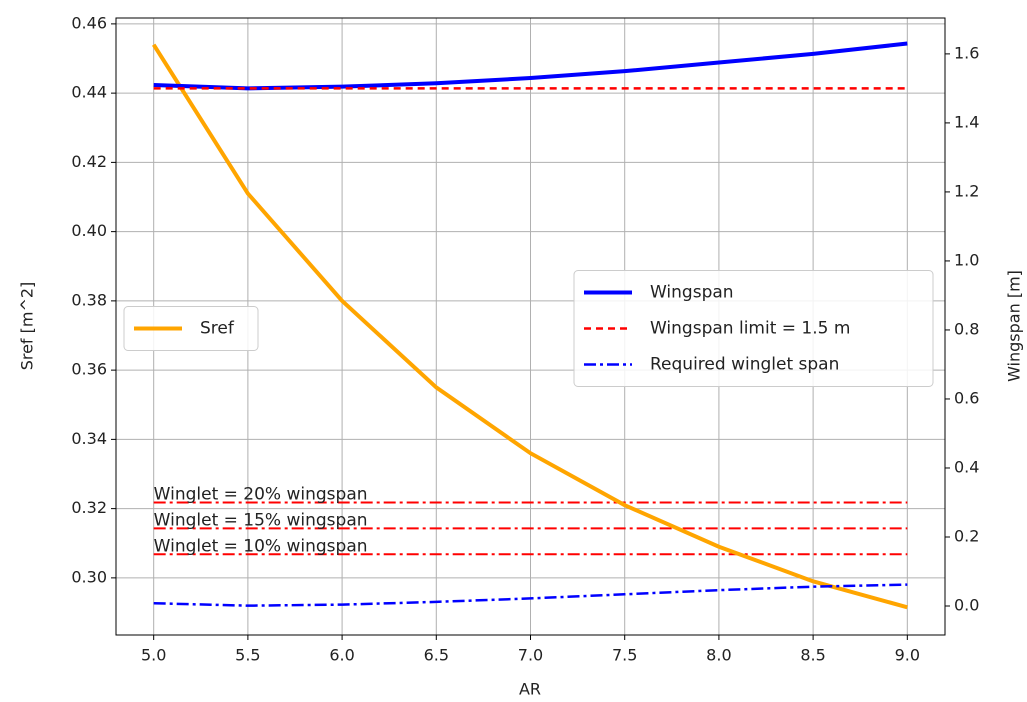 This screenshot has width=1027, height=702. What do you see at coordinates (966, 535) in the screenshot?
I see `y2-tick-label: 0.2` at bounding box center [966, 535].